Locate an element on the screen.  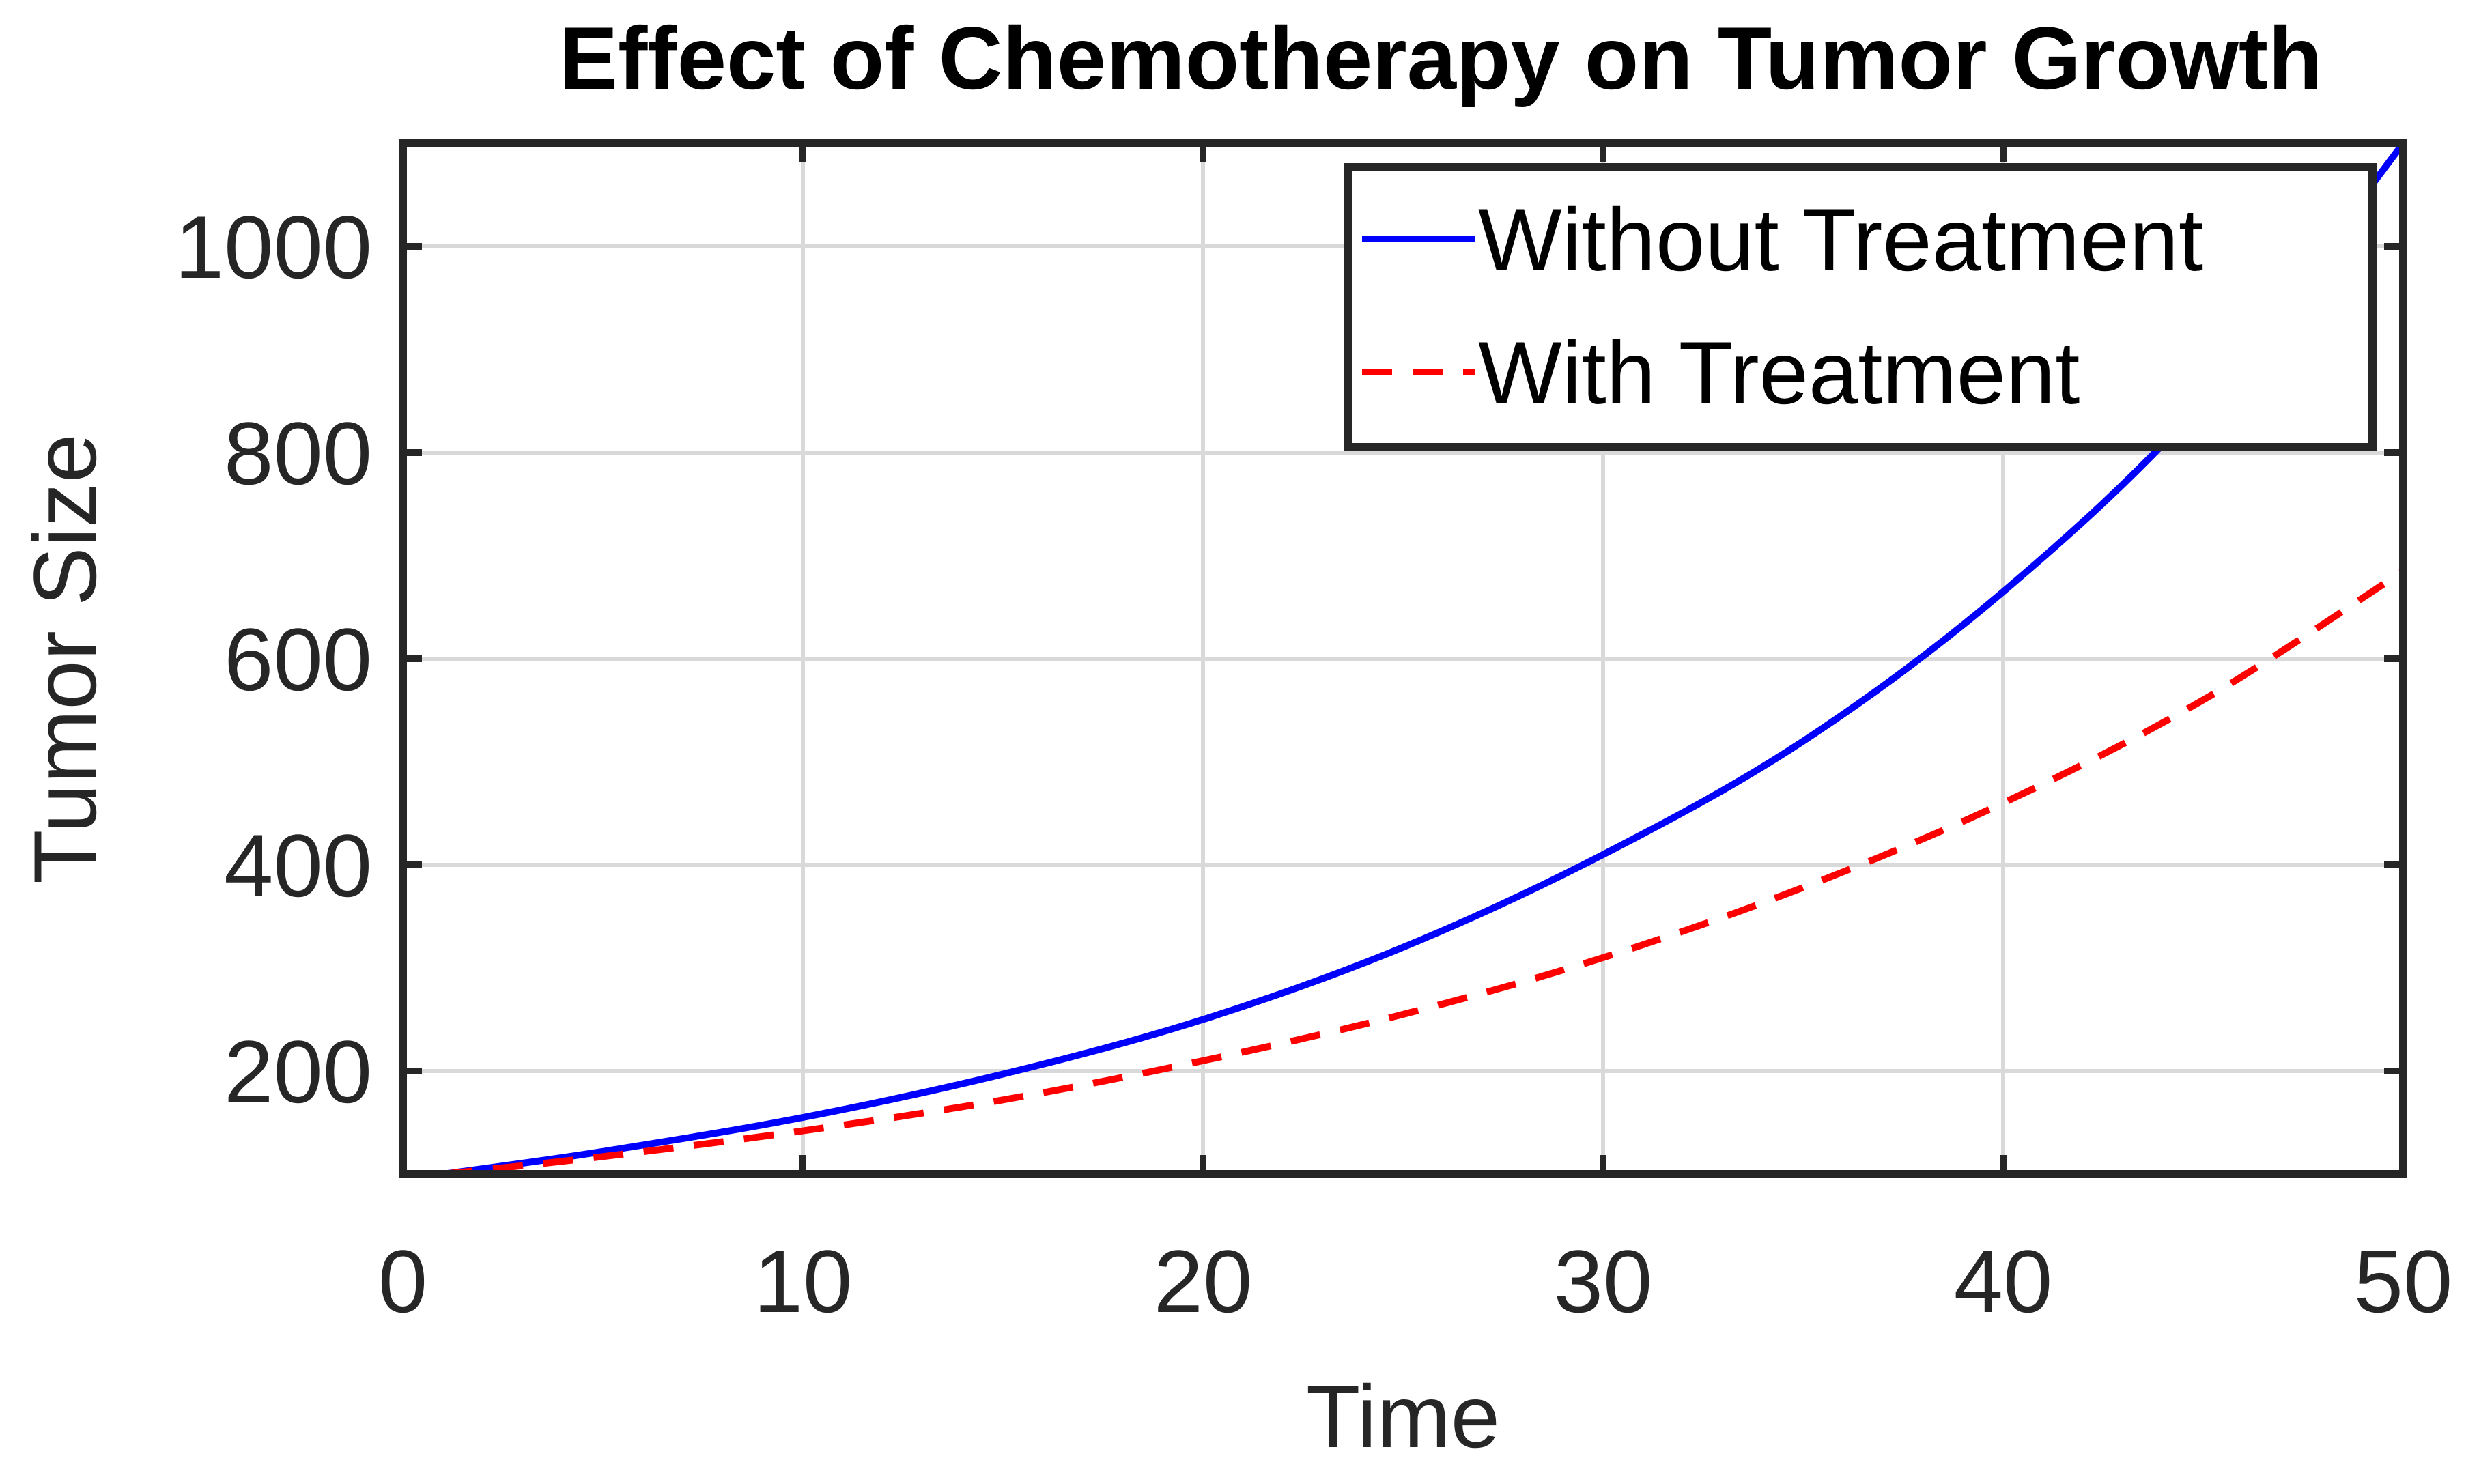
legend-label-with-treatment: With Treatment is located at coordinates (1779, 373).